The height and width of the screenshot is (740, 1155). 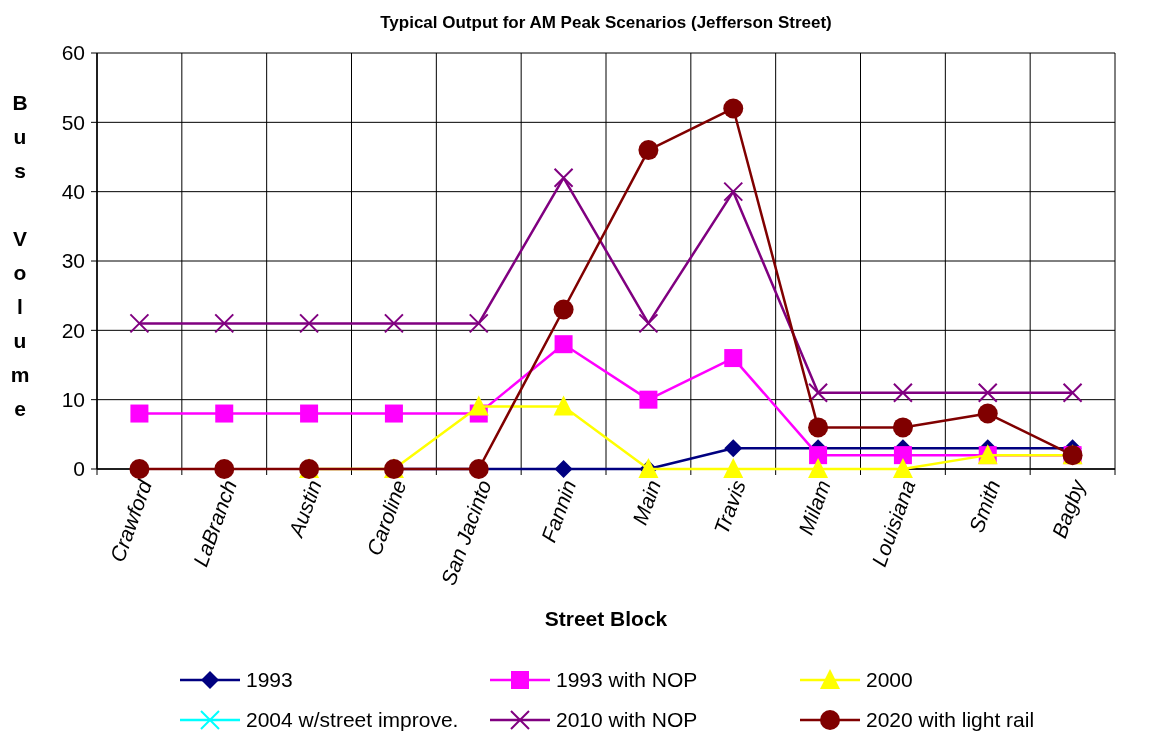 What do you see at coordinates (950, 720) in the screenshot?
I see `legend-label: 2020 with light rail` at bounding box center [950, 720].